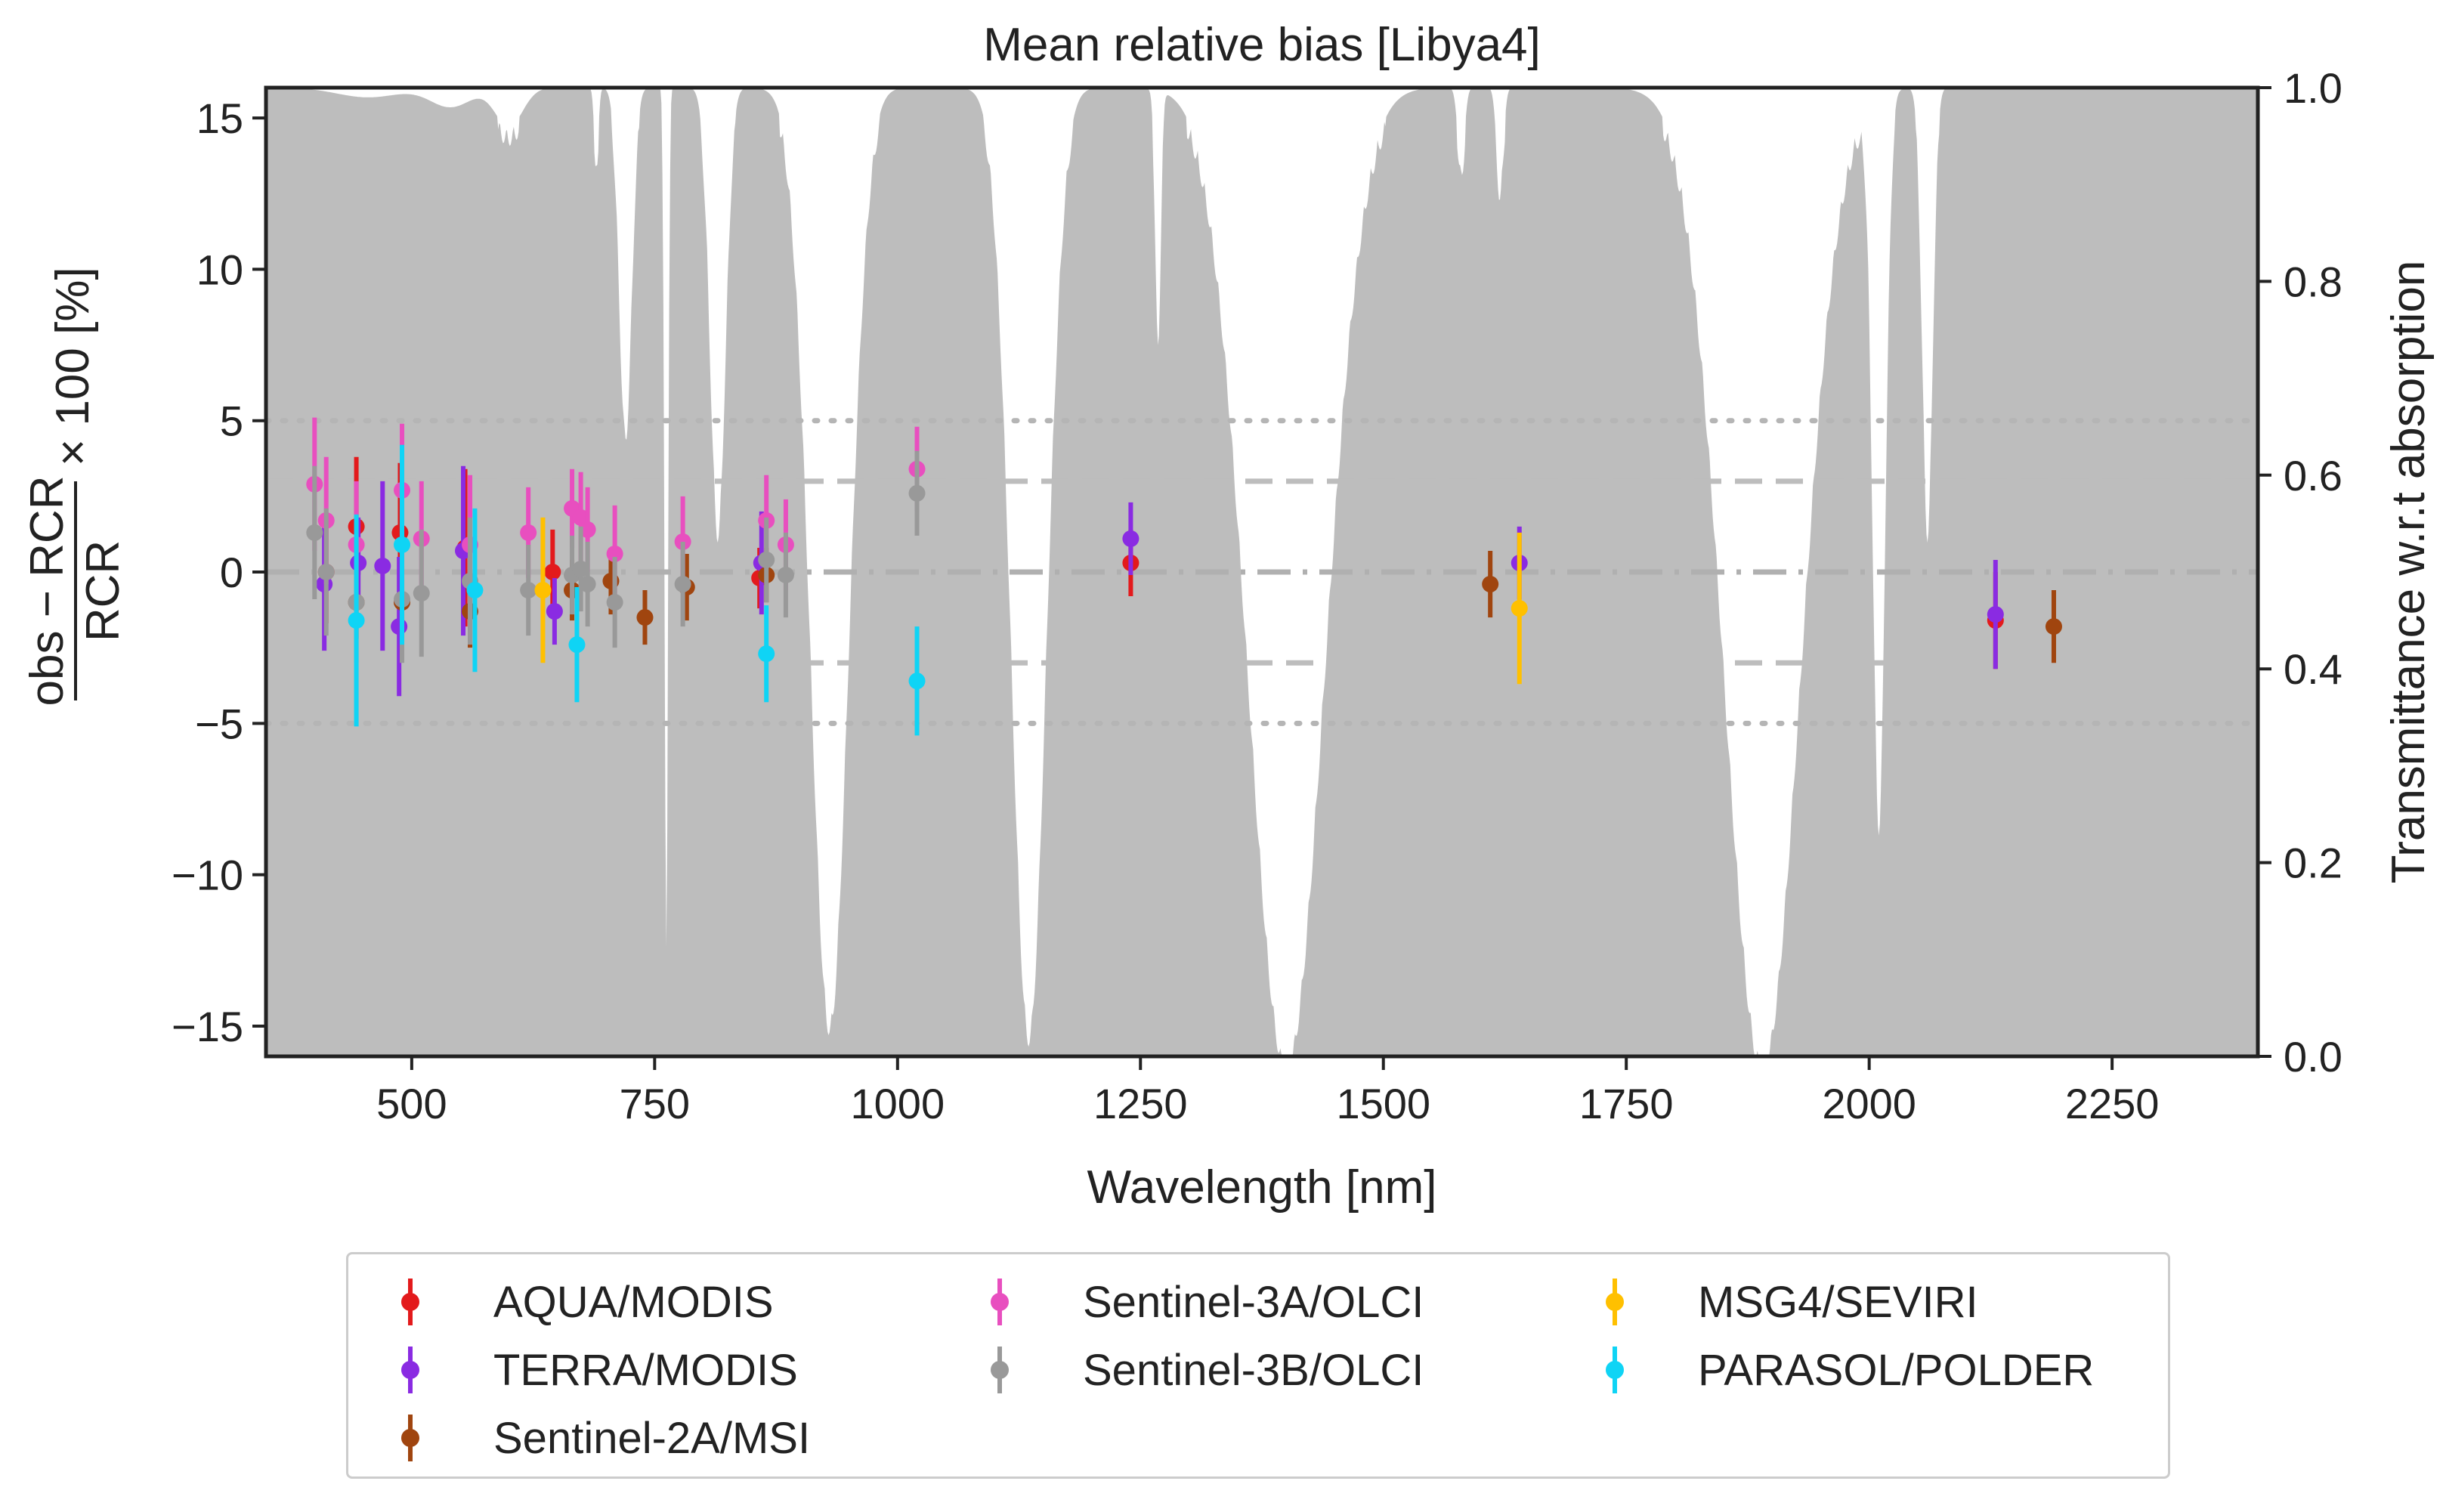 The image size is (2446, 1512). What do you see at coordinates (2313, 1057) in the screenshot?
I see `y2-tick-label: 0.0` at bounding box center [2313, 1057].